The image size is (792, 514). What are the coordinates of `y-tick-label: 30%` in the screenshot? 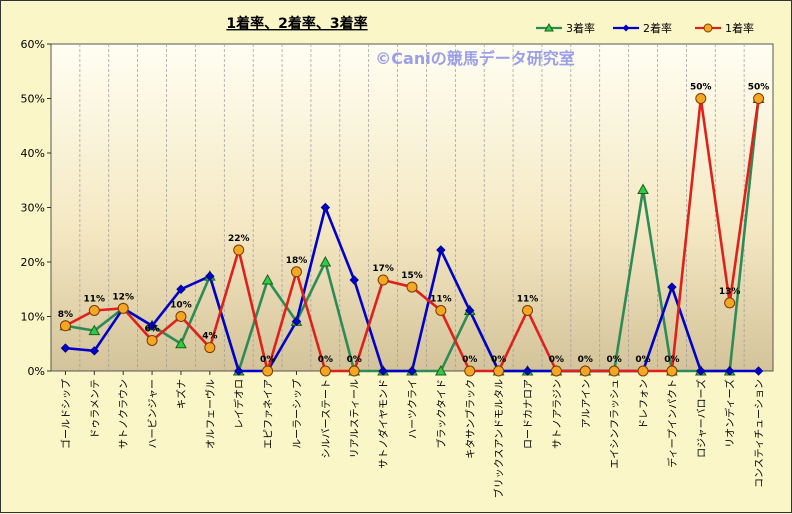 It's located at (33, 208).